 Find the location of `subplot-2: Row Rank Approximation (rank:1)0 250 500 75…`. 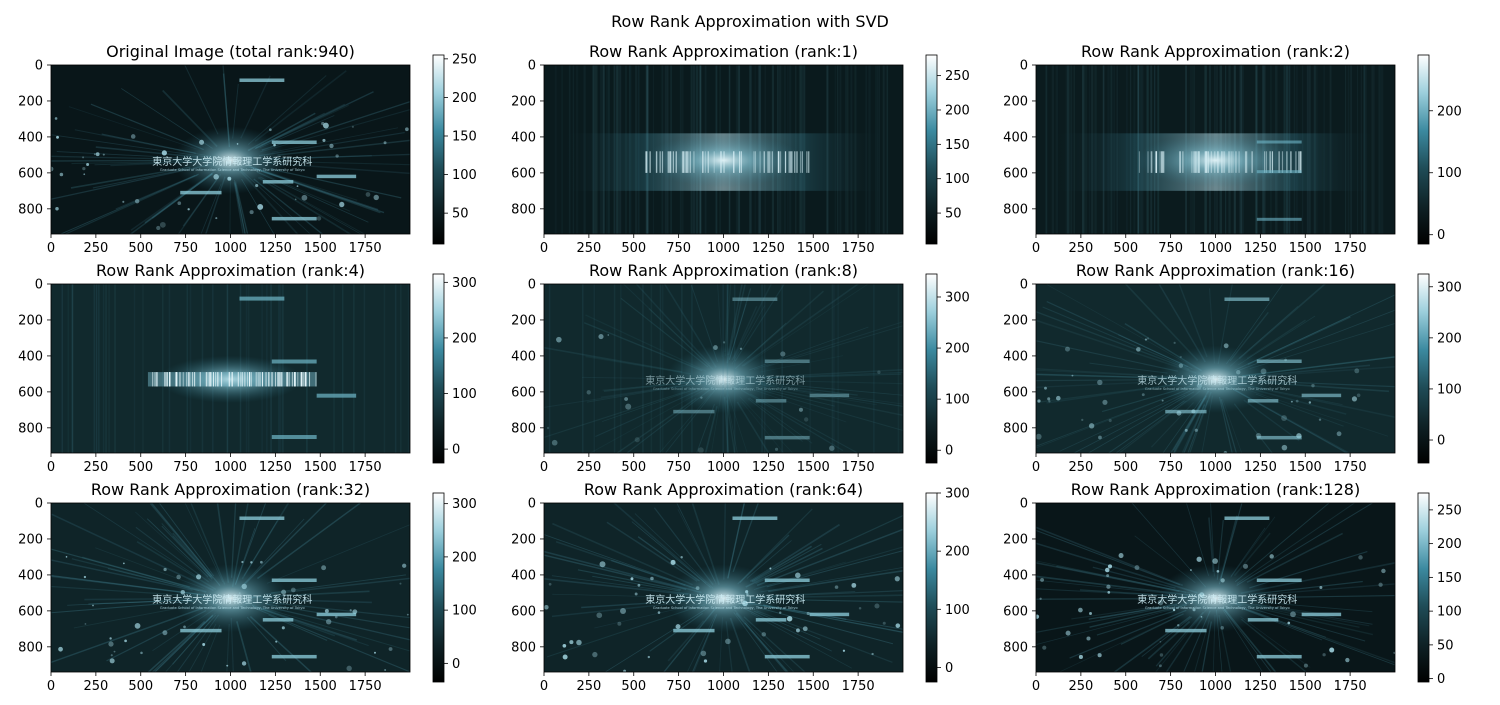

subplot-2: Row Rank Approximation (rank:1)0 250 500 75… is located at coordinates (740, 149).